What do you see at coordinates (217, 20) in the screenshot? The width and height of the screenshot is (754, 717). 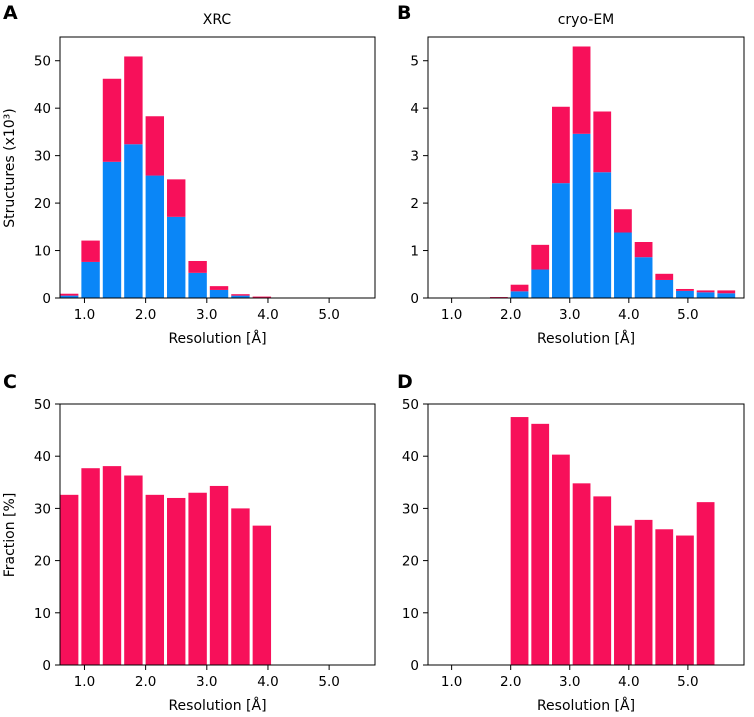 I see `panel-title: XRC` at bounding box center [217, 20].